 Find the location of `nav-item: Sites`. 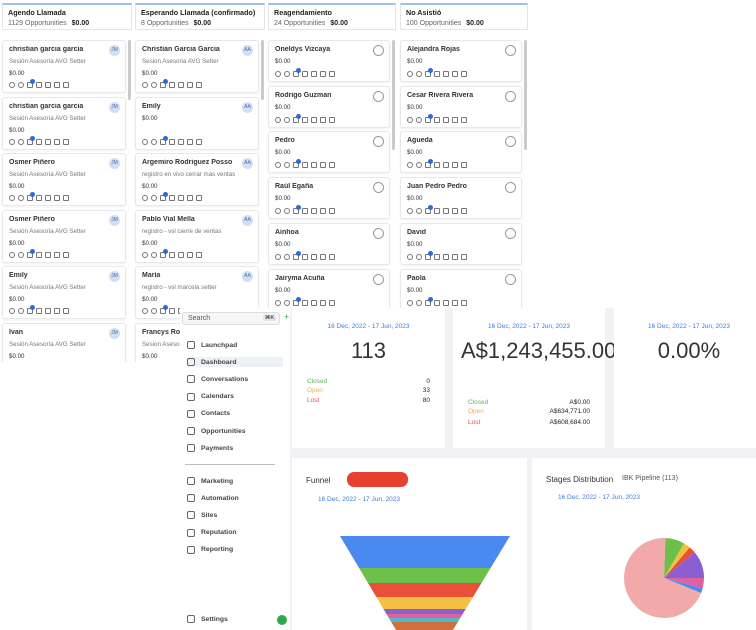

nav-item: Sites is located at coordinates (202, 515).